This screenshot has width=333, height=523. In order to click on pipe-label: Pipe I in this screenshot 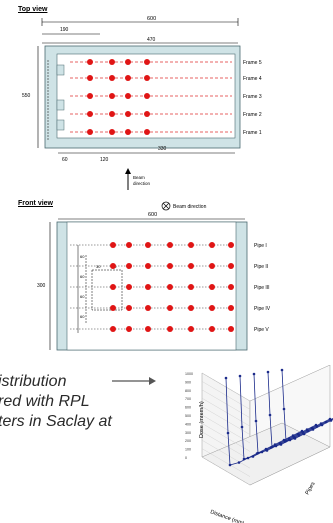, I will do `click(260, 246)`.